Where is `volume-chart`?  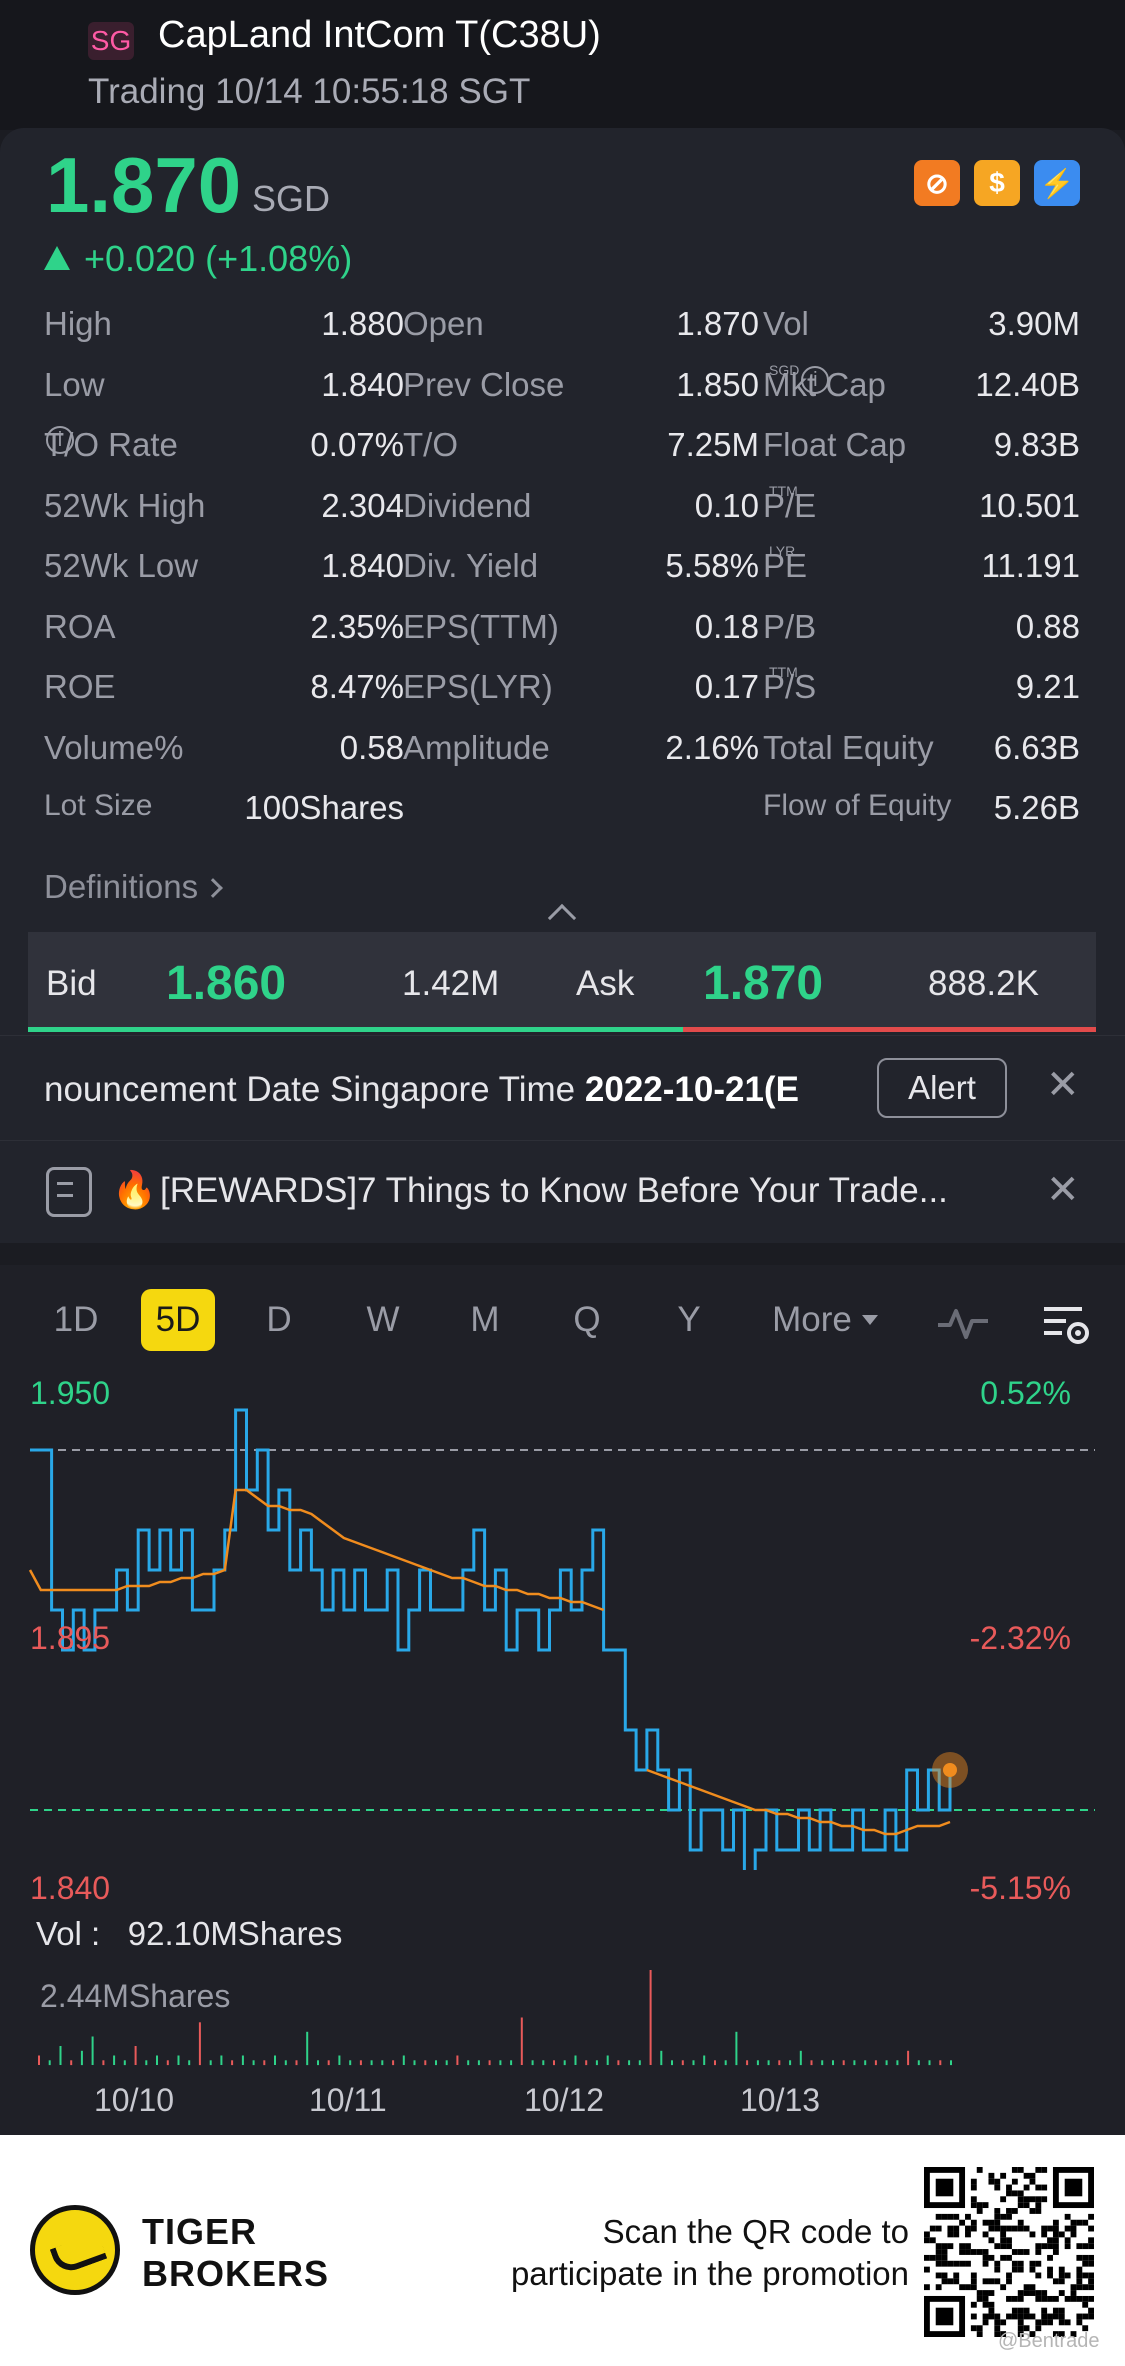 volume-chart is located at coordinates (495, 2018).